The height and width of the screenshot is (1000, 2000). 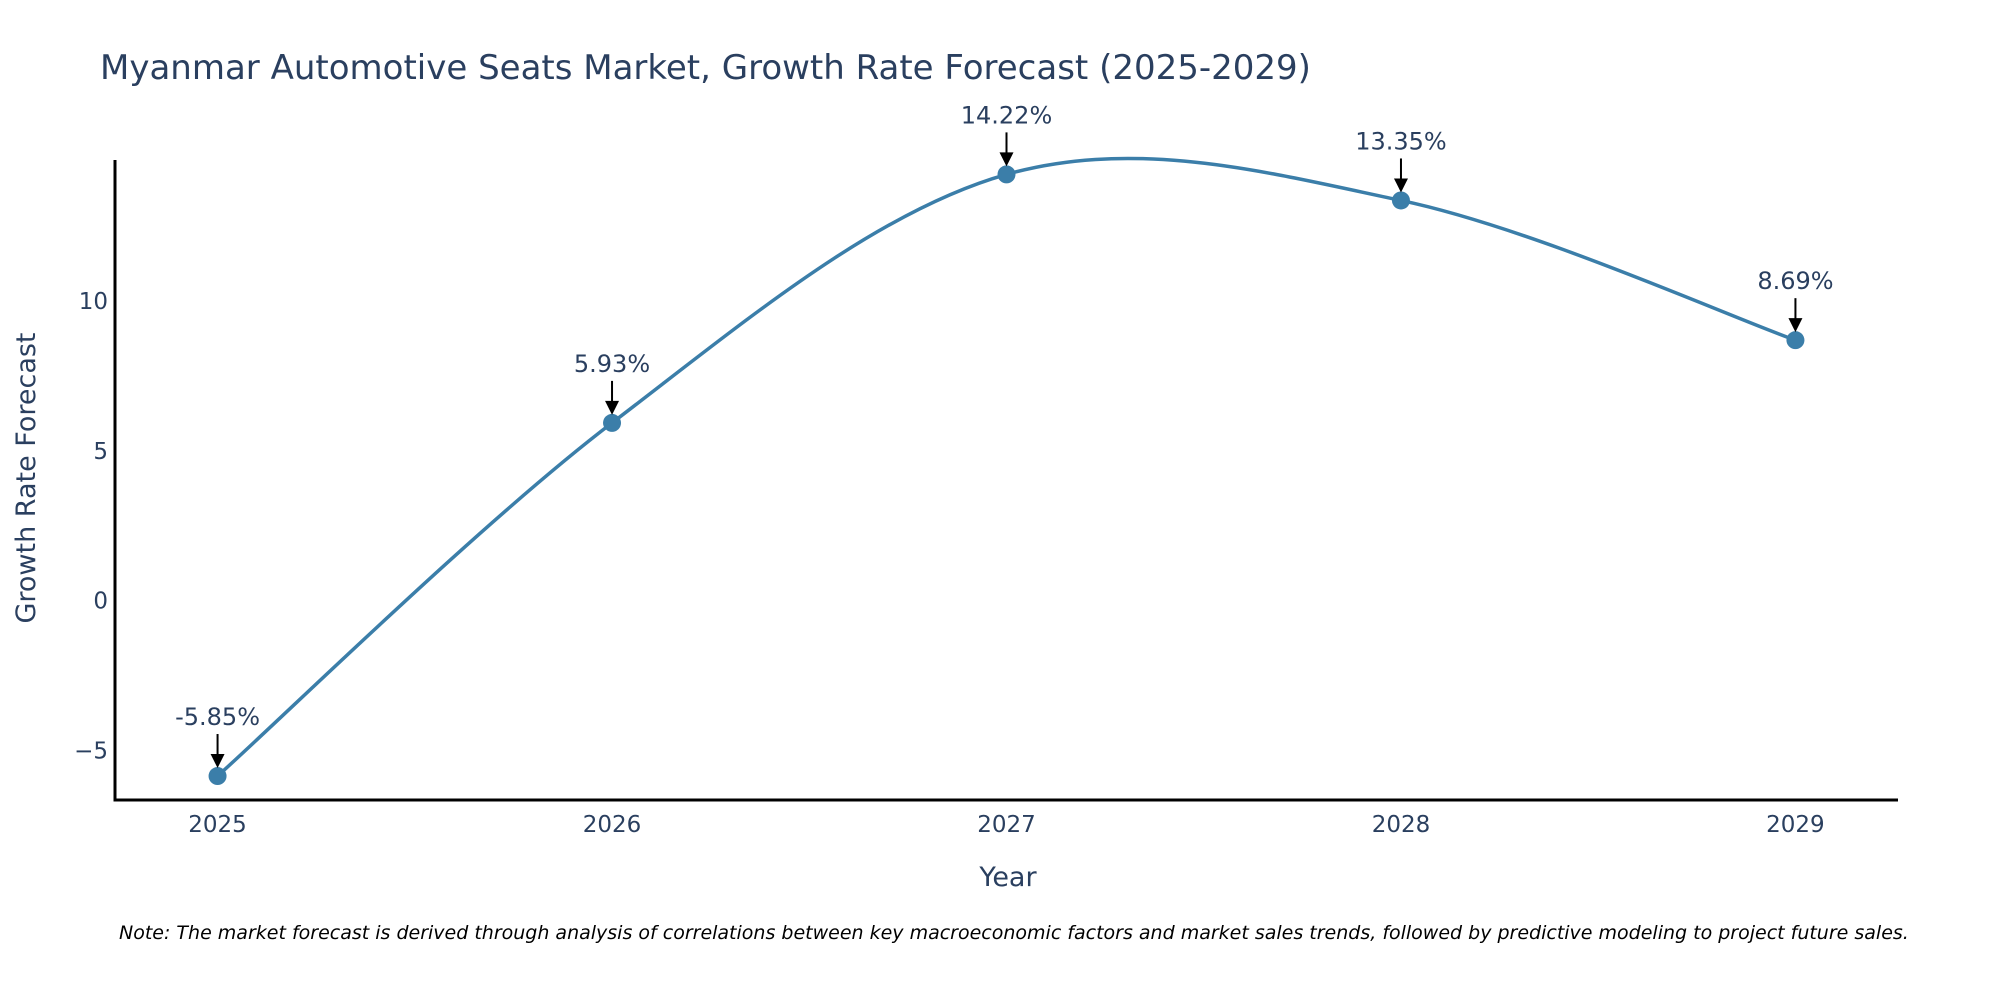 I want to click on x-tick-label: 2026, so click(x=612, y=825).